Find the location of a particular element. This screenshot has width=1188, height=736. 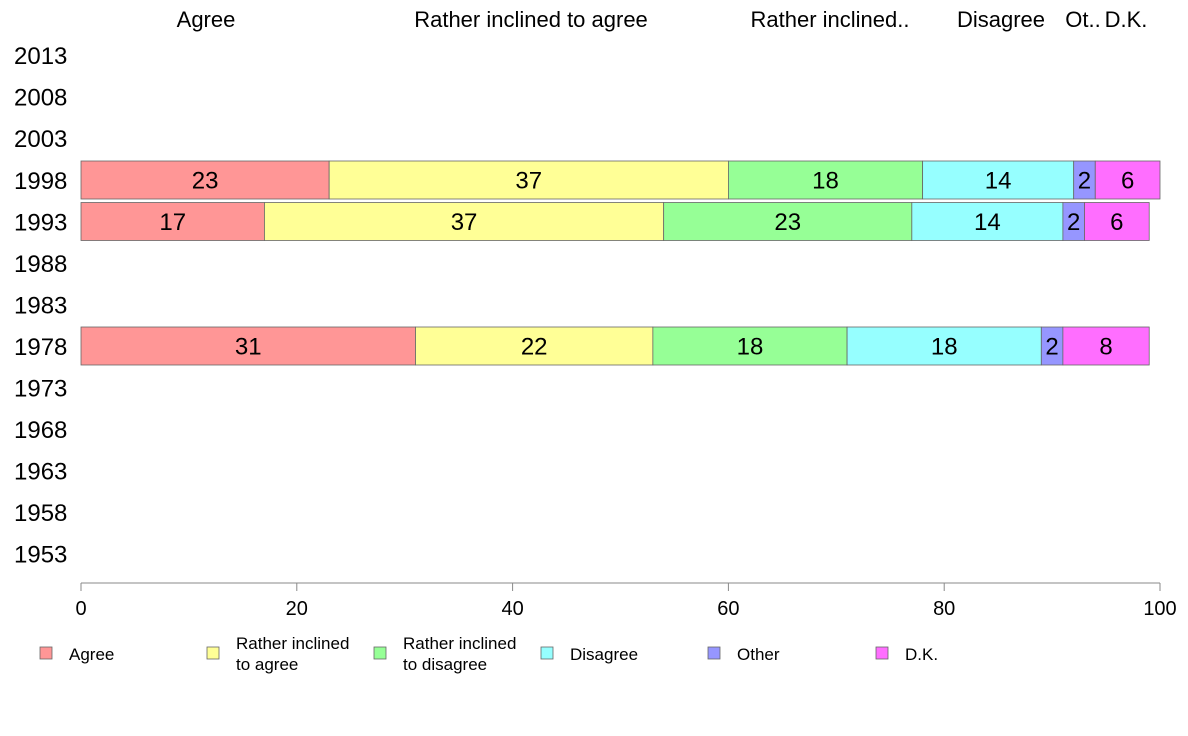

year-label: 1983 is located at coordinates (40, 306).